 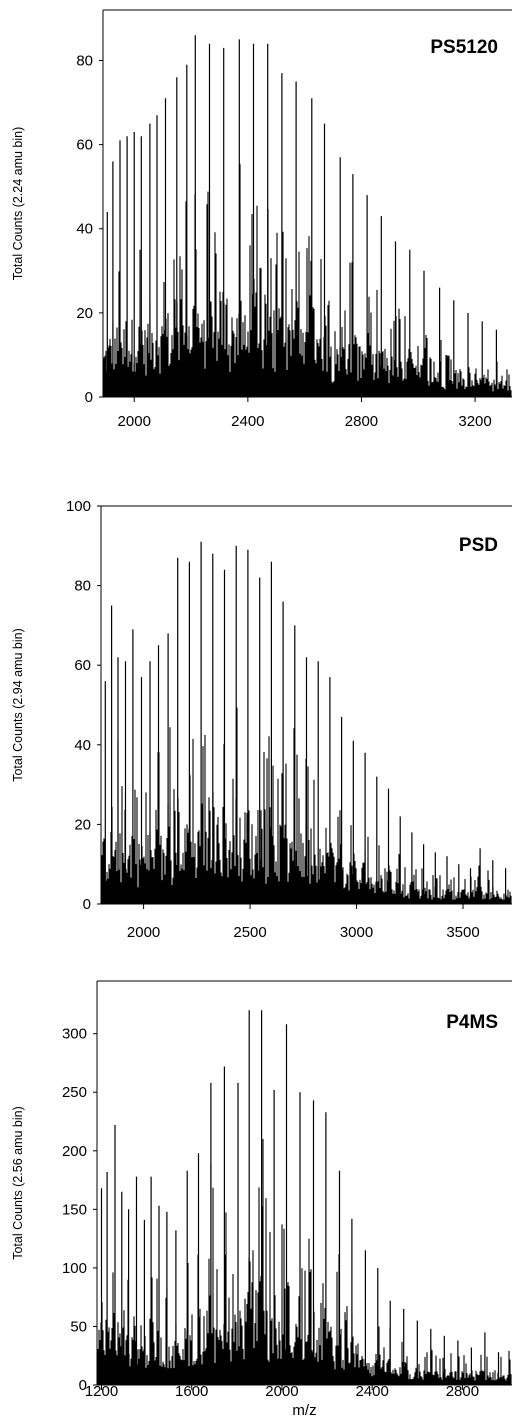 I want to click on y-axis-label: Total Counts (2.56 amu bin), so click(x=18, y=1183).